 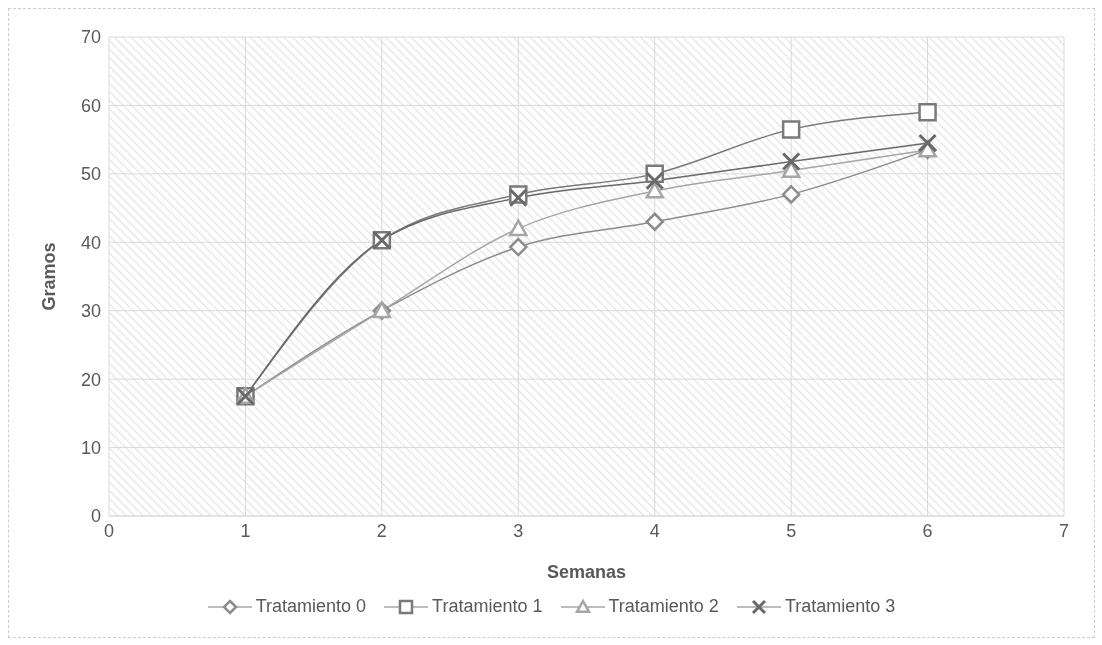 What do you see at coordinates (1064, 530) in the screenshot?
I see `x-tick-label: 7` at bounding box center [1064, 530].